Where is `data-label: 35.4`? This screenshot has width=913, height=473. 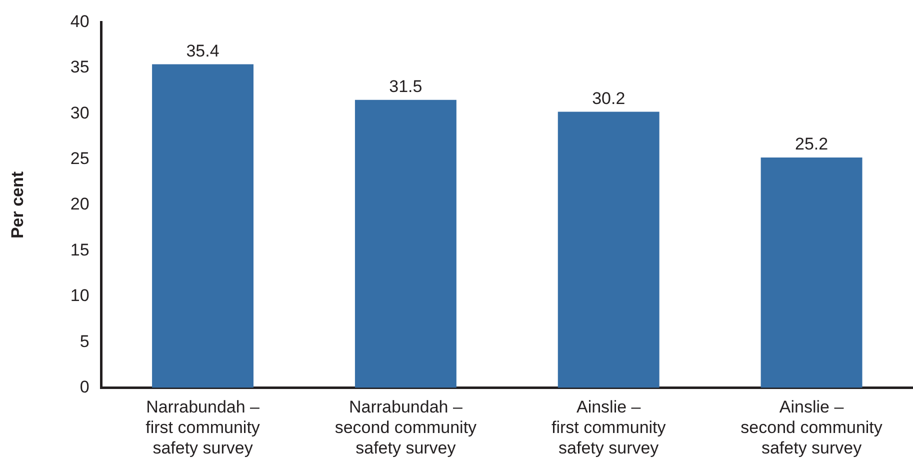
data-label: 35.4 is located at coordinates (203, 50).